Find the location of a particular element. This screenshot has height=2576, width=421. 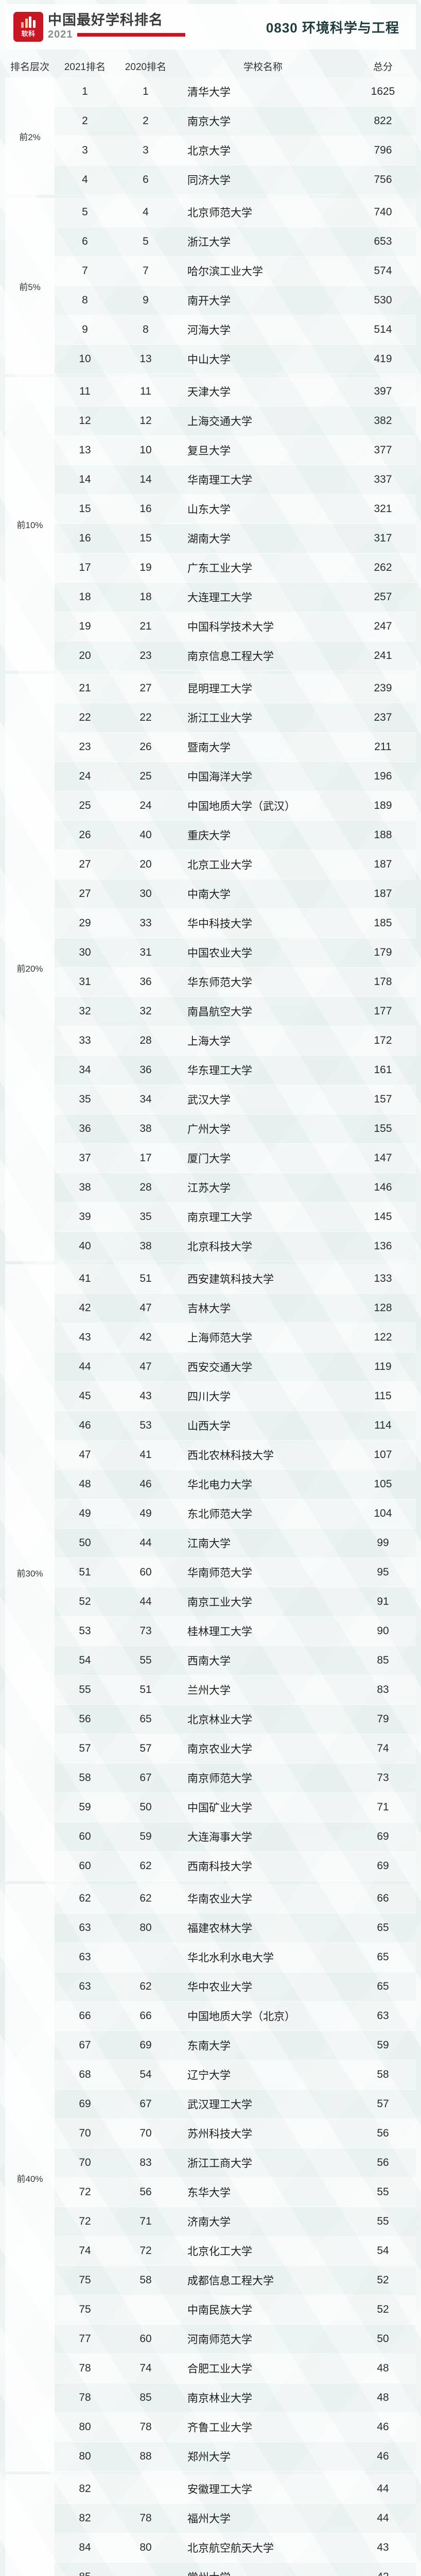

table-row: 41 51 西安建筑科技大学 133 is located at coordinates (235, 1279).